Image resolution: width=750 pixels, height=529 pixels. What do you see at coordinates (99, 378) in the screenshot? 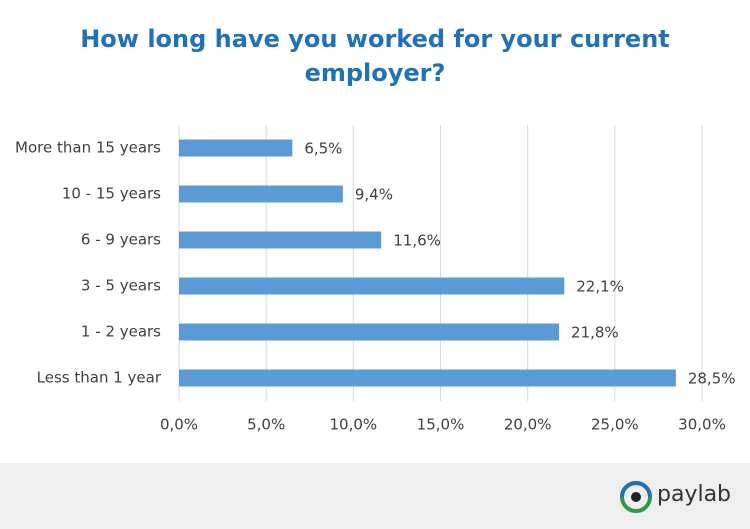
I see `y-tick-label: Less than 1 year` at bounding box center [99, 378].